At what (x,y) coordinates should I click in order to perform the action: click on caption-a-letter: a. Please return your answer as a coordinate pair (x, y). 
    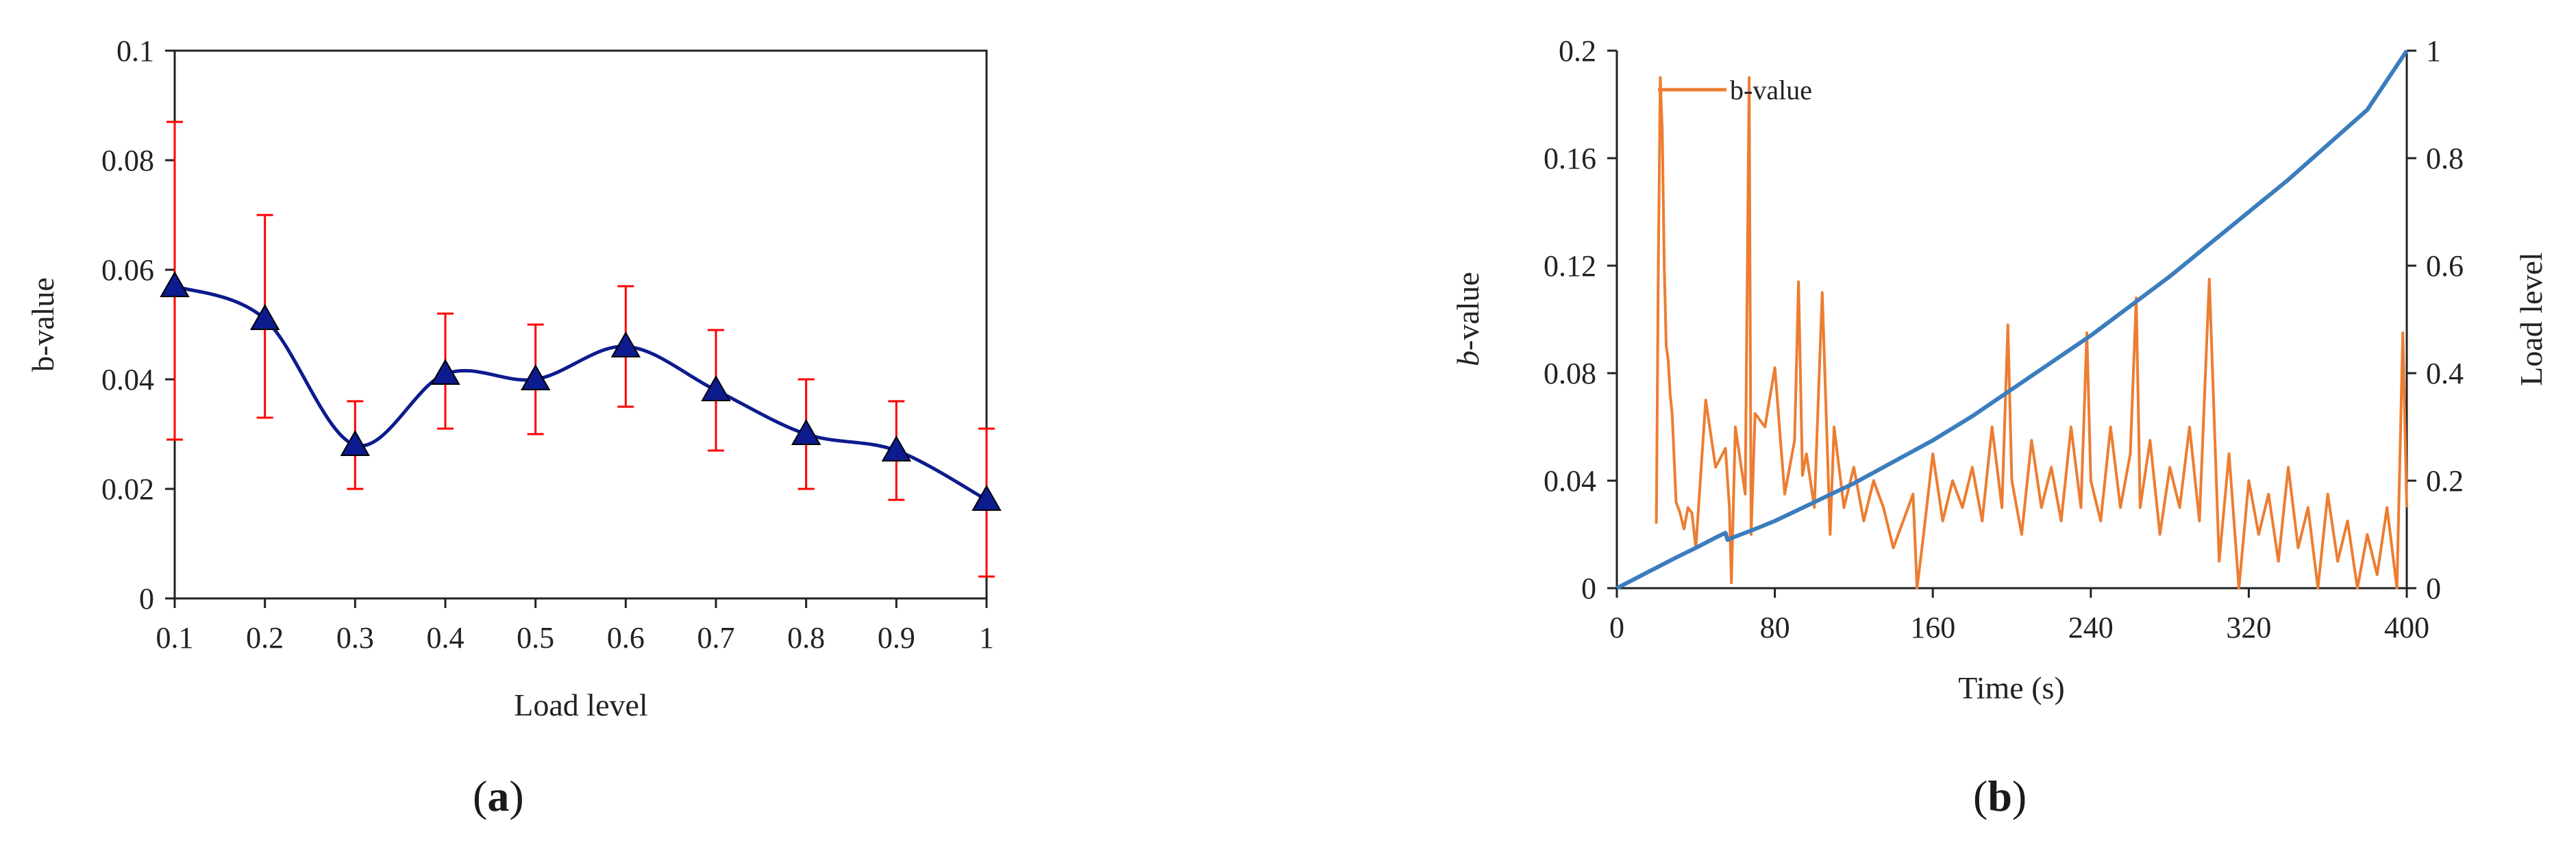
    Looking at the image, I should click on (498, 796).